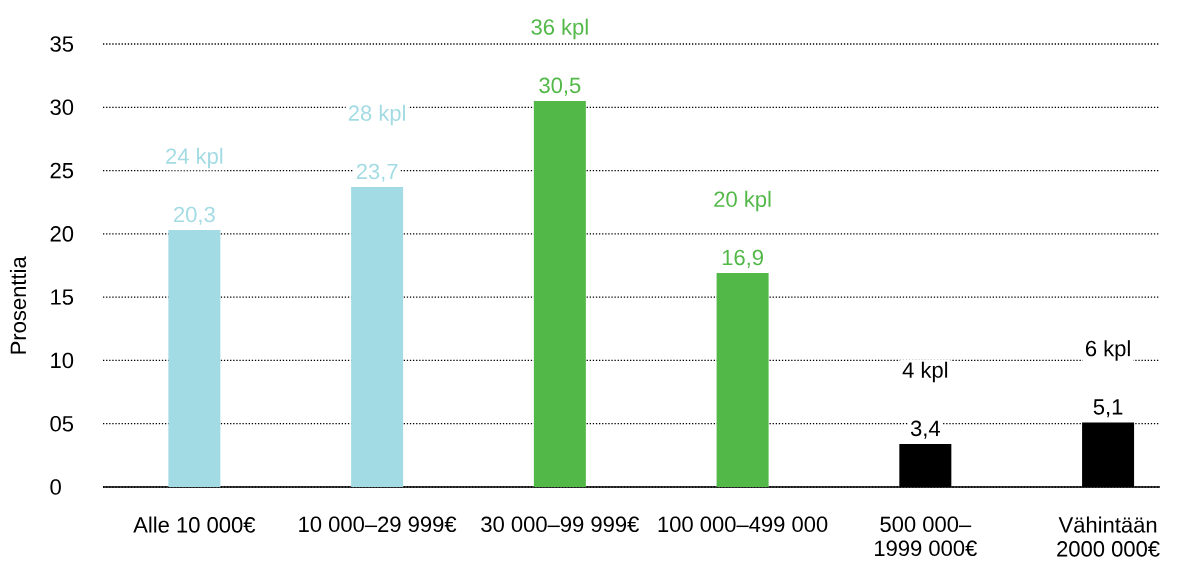  Describe the element at coordinates (743, 524) in the screenshot. I see `x-tick-label: 100 000–499 000` at that location.